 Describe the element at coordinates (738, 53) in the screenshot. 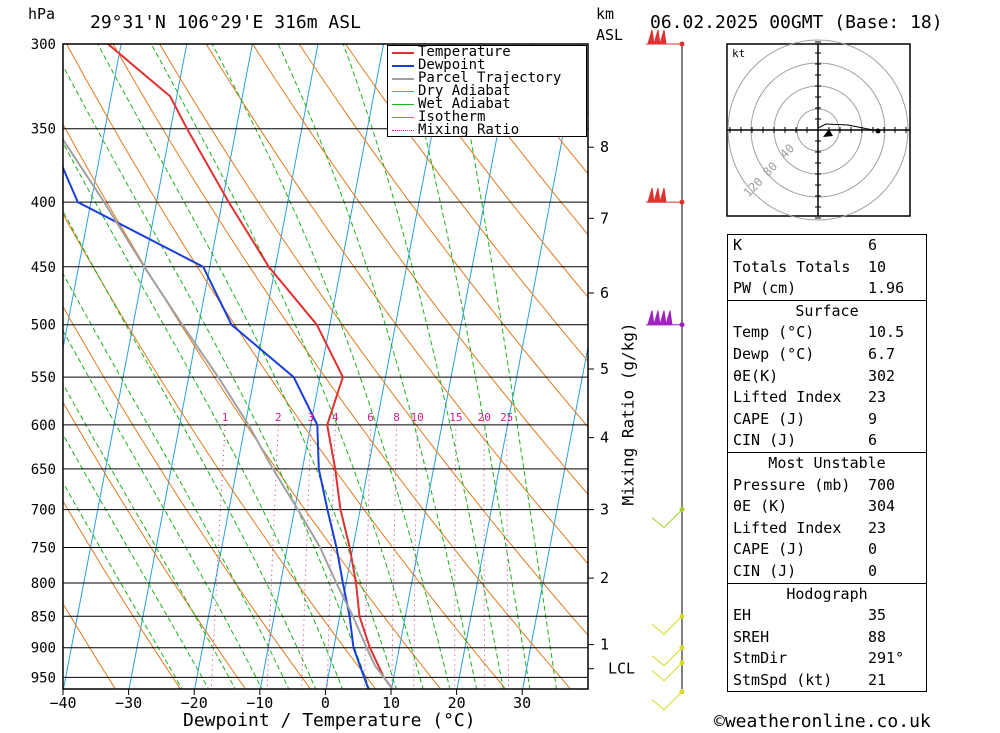

I see `hodograph-unit-label: kt` at that location.